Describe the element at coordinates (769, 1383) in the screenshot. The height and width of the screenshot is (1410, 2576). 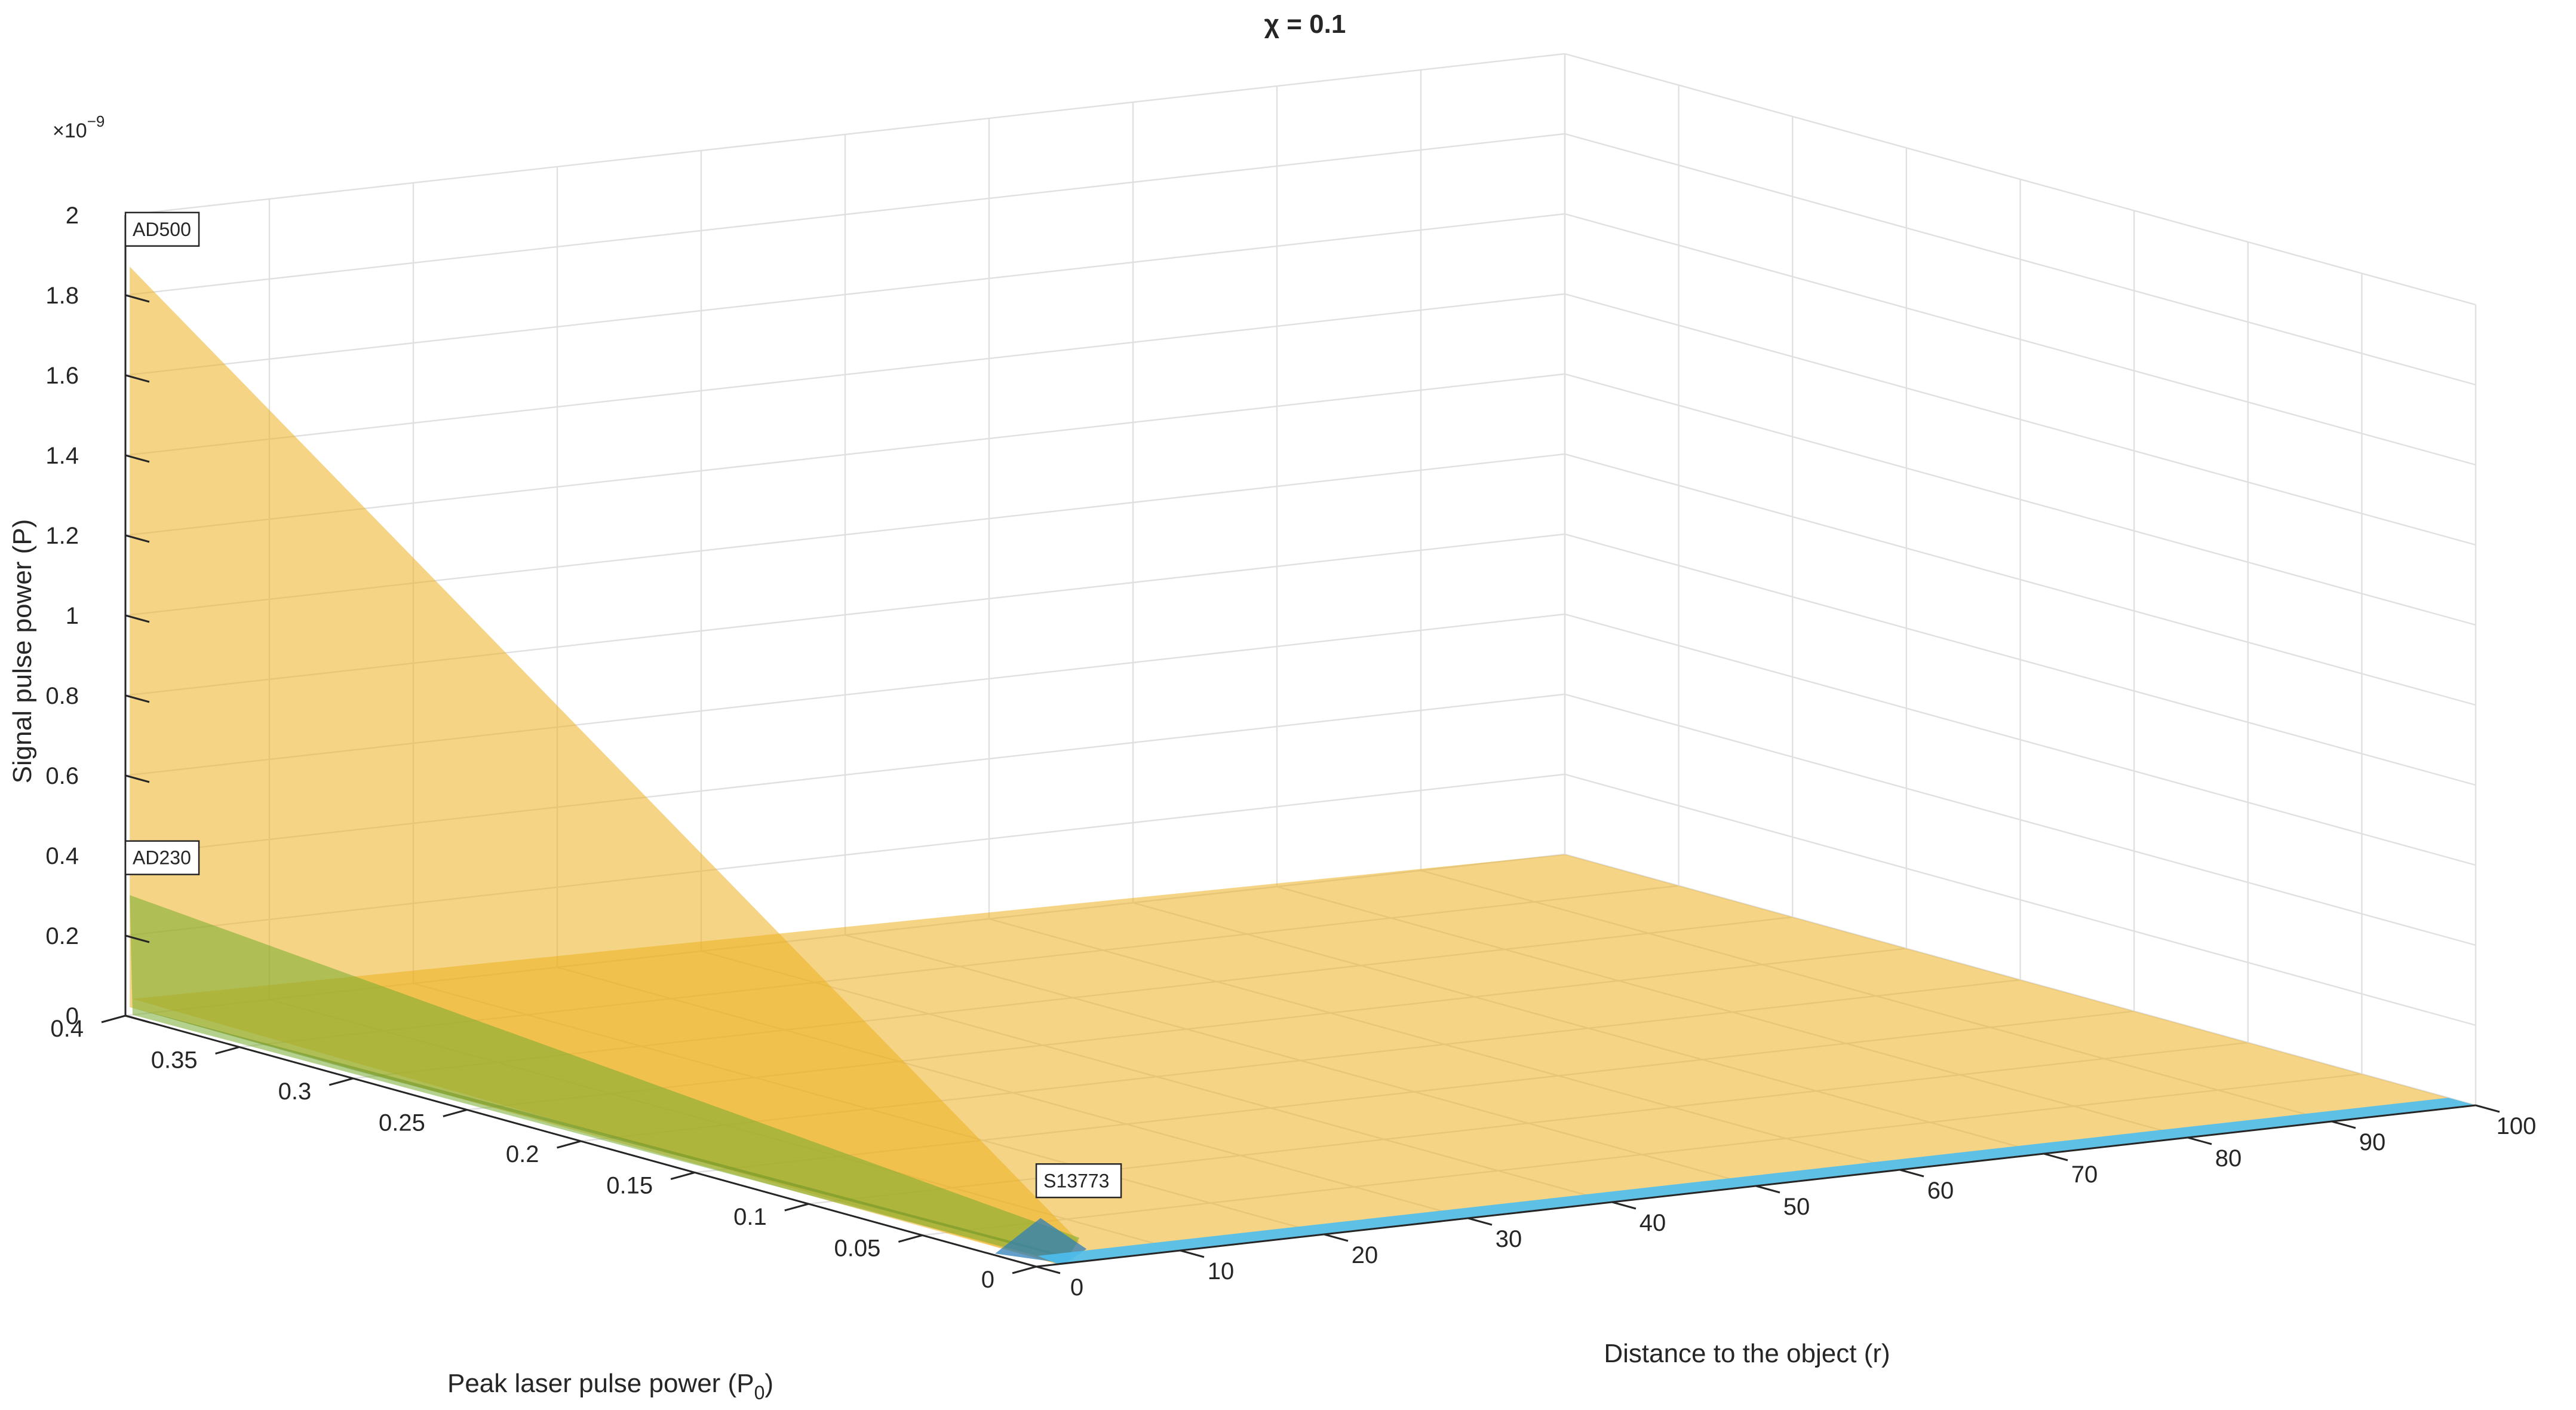
I see `y-axis-label-close: )` at that location.